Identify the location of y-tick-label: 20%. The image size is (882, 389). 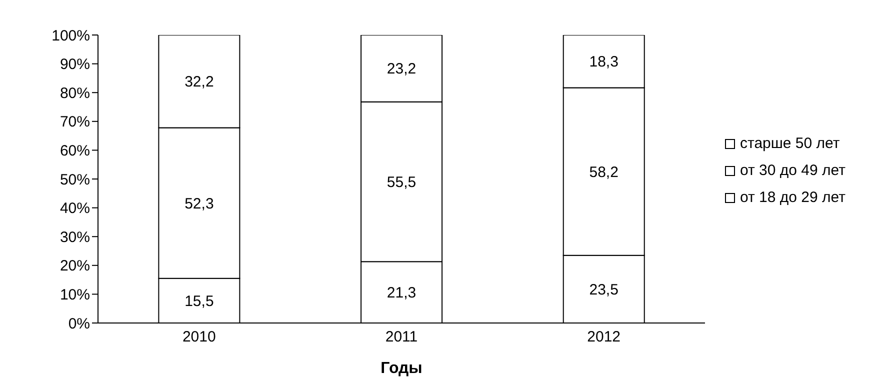
(75, 266).